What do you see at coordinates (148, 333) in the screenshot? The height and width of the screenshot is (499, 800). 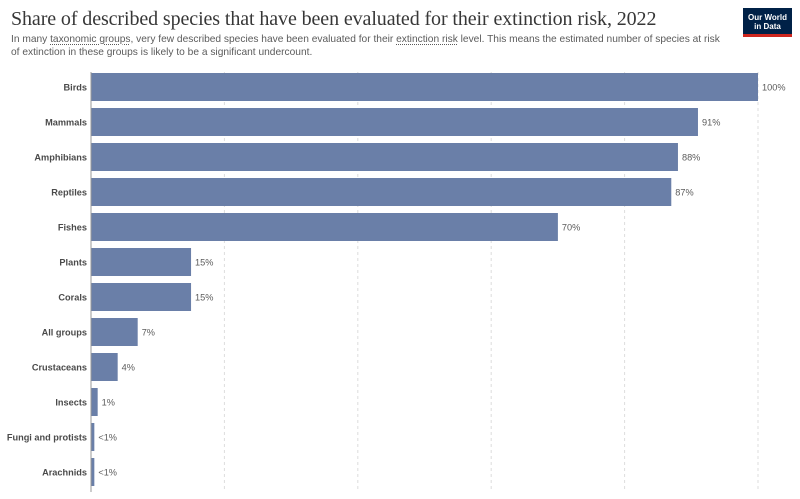 I see `value-label: 7%` at bounding box center [148, 333].